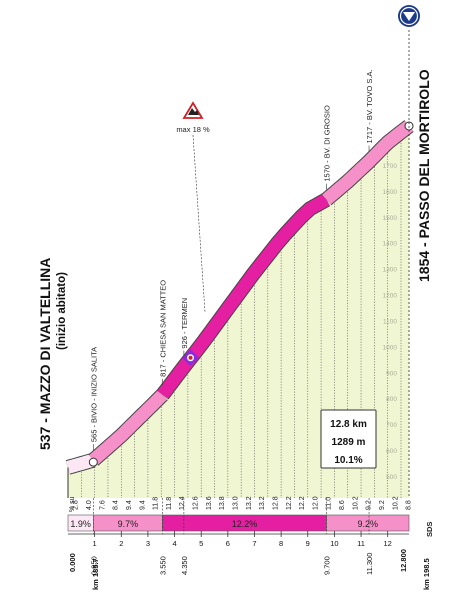 Image resolution: width=460 pixels, height=595 pixels. I want to click on km-tick-label: 10, so click(334, 543).